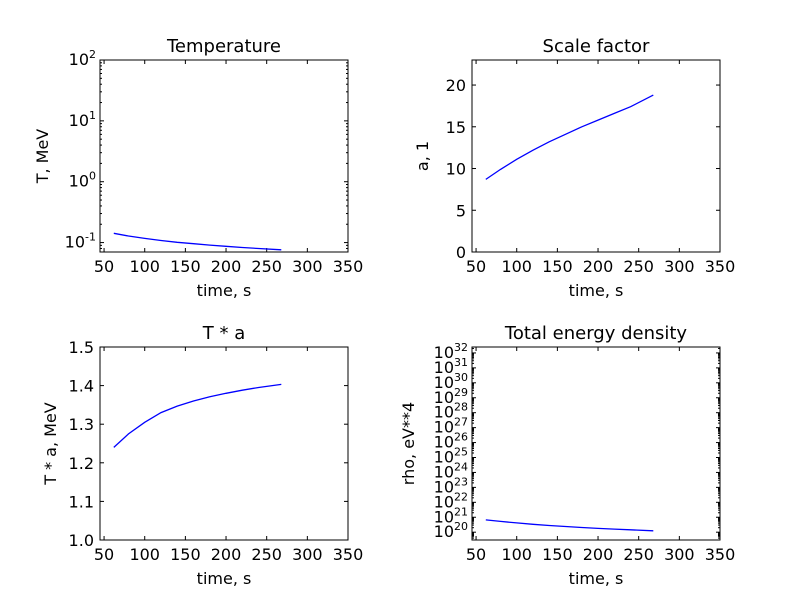  What do you see at coordinates (408, 443) in the screenshot?
I see `y-axis-label: rho, eV**4` at bounding box center [408, 443].